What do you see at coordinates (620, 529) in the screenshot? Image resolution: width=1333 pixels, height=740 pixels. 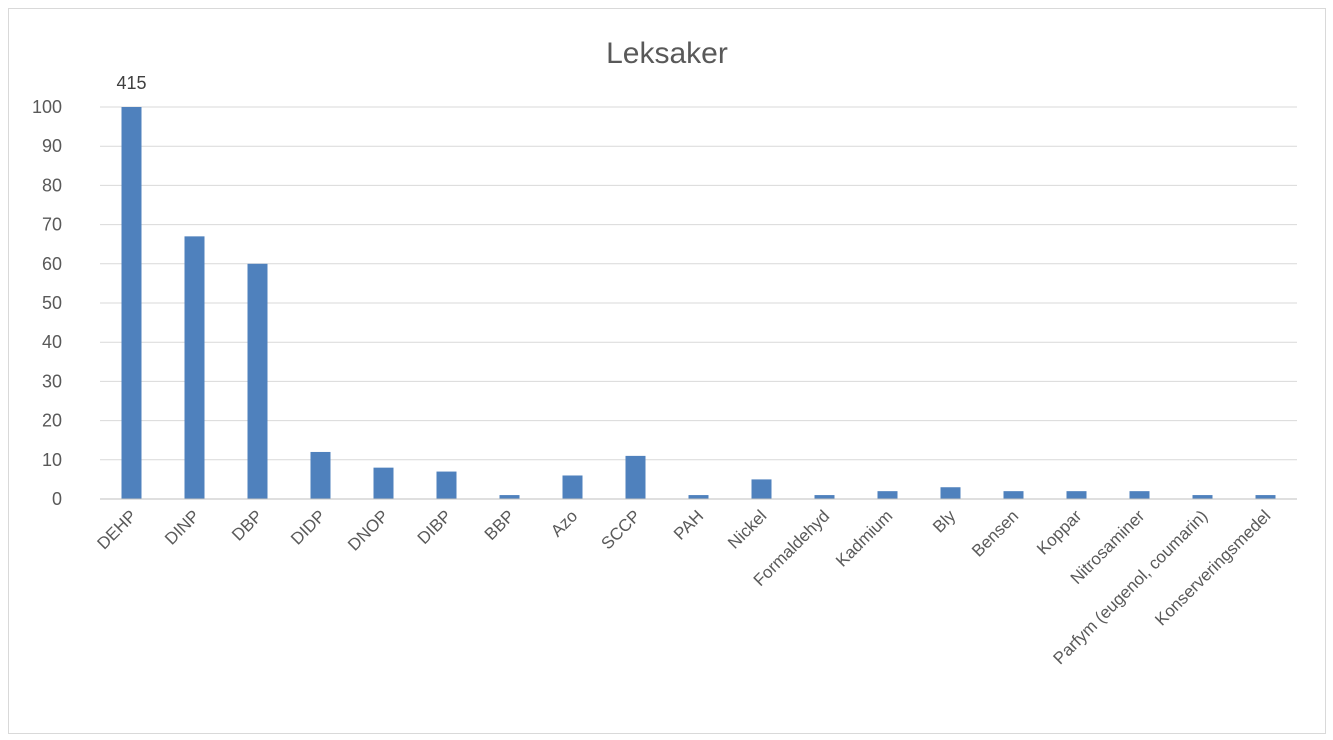 I see `x-category-label: SCCP` at bounding box center [620, 529].